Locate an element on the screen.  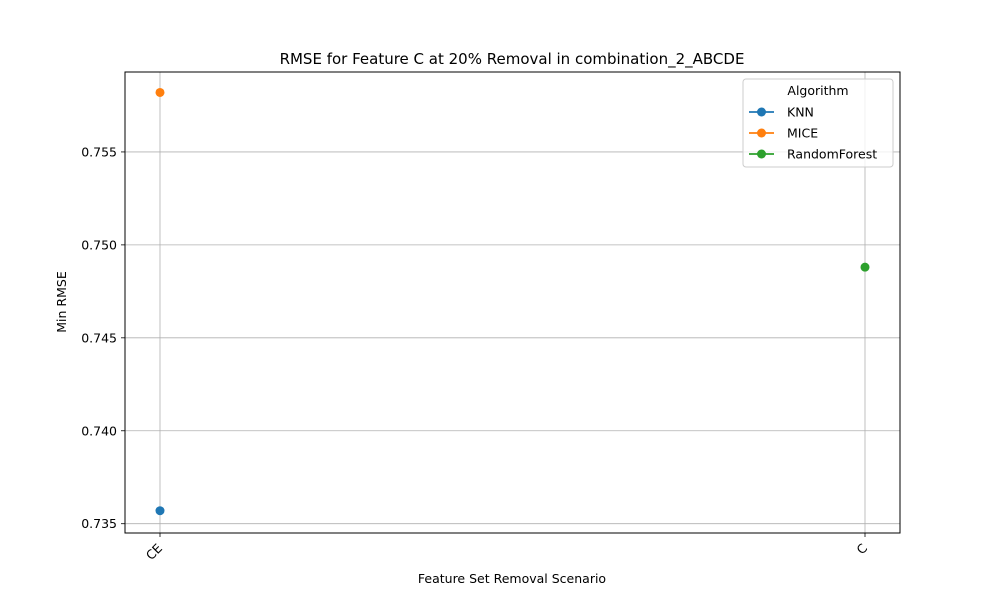
legend-label: MICE is located at coordinates (802, 133).